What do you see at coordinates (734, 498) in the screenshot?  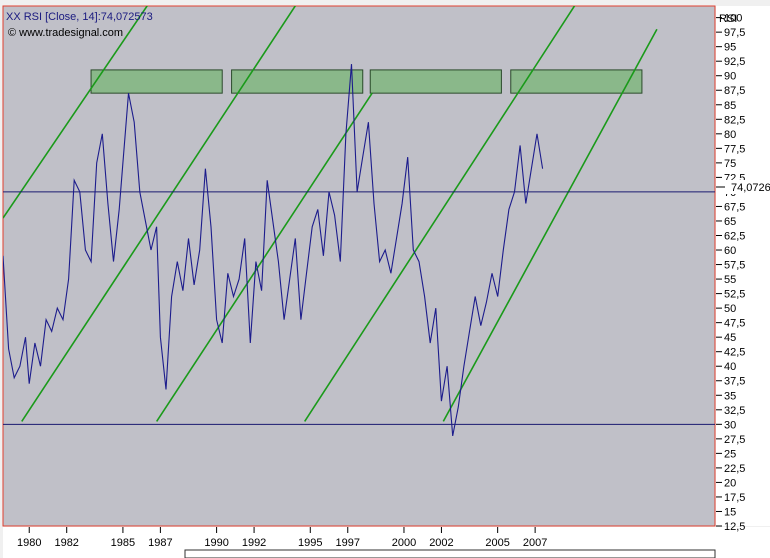 I see `y-tick-label: 17,5` at bounding box center [734, 498].